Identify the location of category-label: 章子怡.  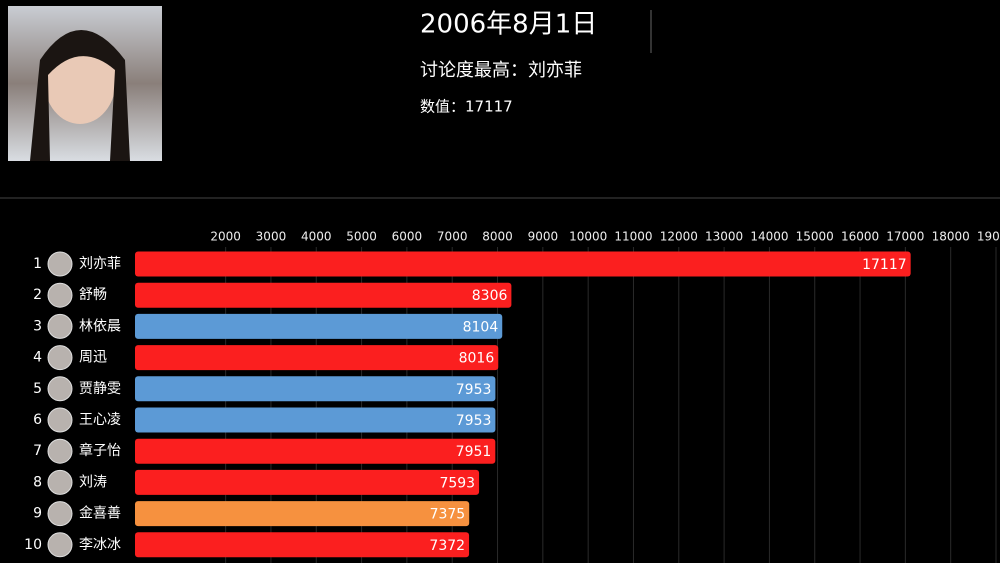
(100, 450).